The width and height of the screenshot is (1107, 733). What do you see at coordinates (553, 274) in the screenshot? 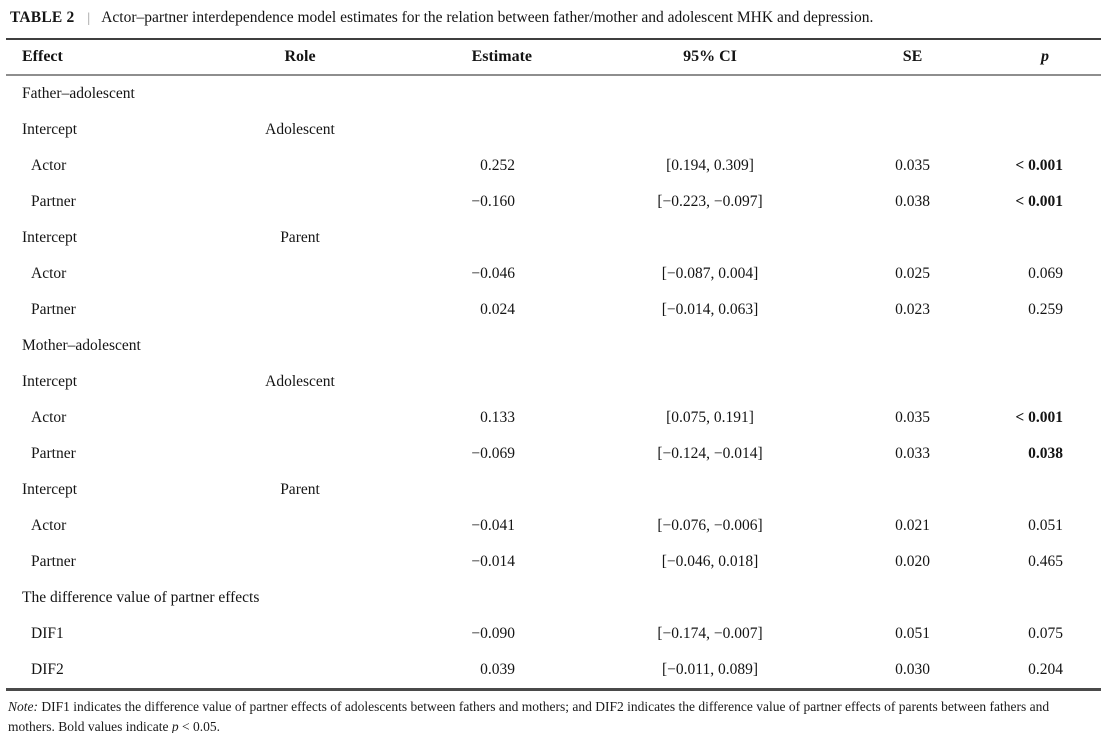
I see `table-row: Actor −0.046 [−0.087, 0.004] 0.025 0.069` at bounding box center [553, 274].